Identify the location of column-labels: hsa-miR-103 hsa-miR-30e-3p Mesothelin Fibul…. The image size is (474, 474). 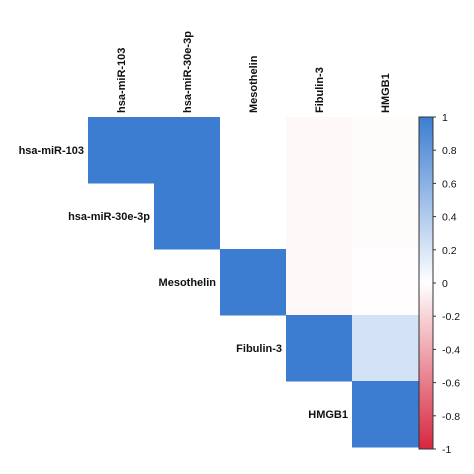
(254, 72).